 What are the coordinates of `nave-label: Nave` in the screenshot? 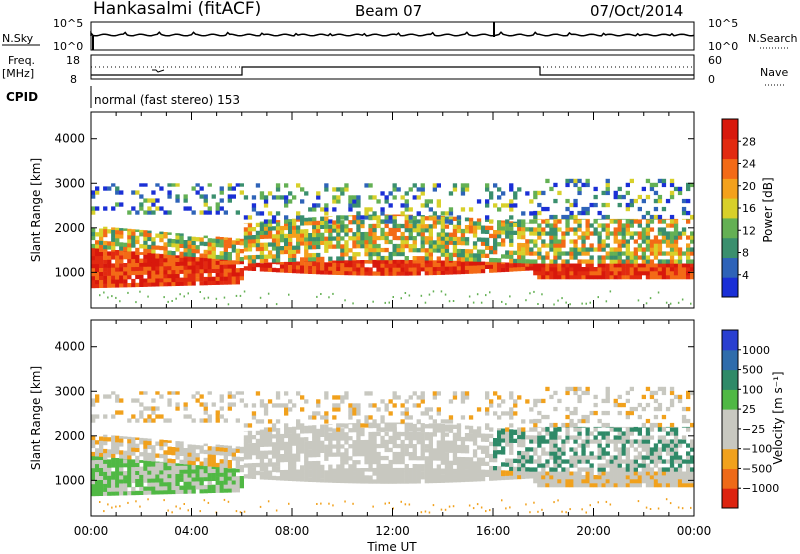 It's located at (774, 72).